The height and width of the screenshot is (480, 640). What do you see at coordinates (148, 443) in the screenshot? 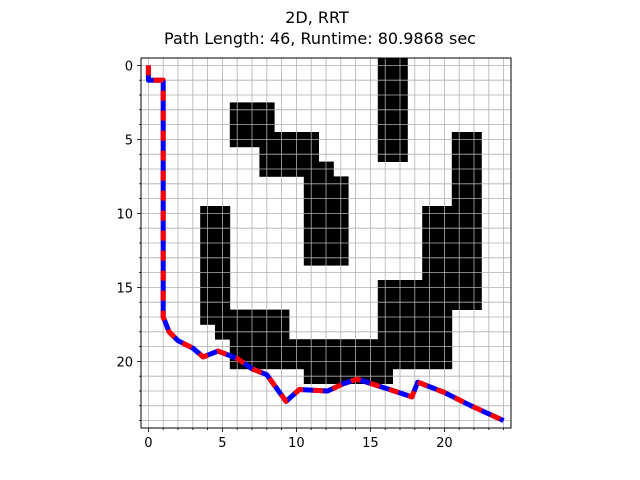
I see `x-tick-label: 0` at bounding box center [148, 443].